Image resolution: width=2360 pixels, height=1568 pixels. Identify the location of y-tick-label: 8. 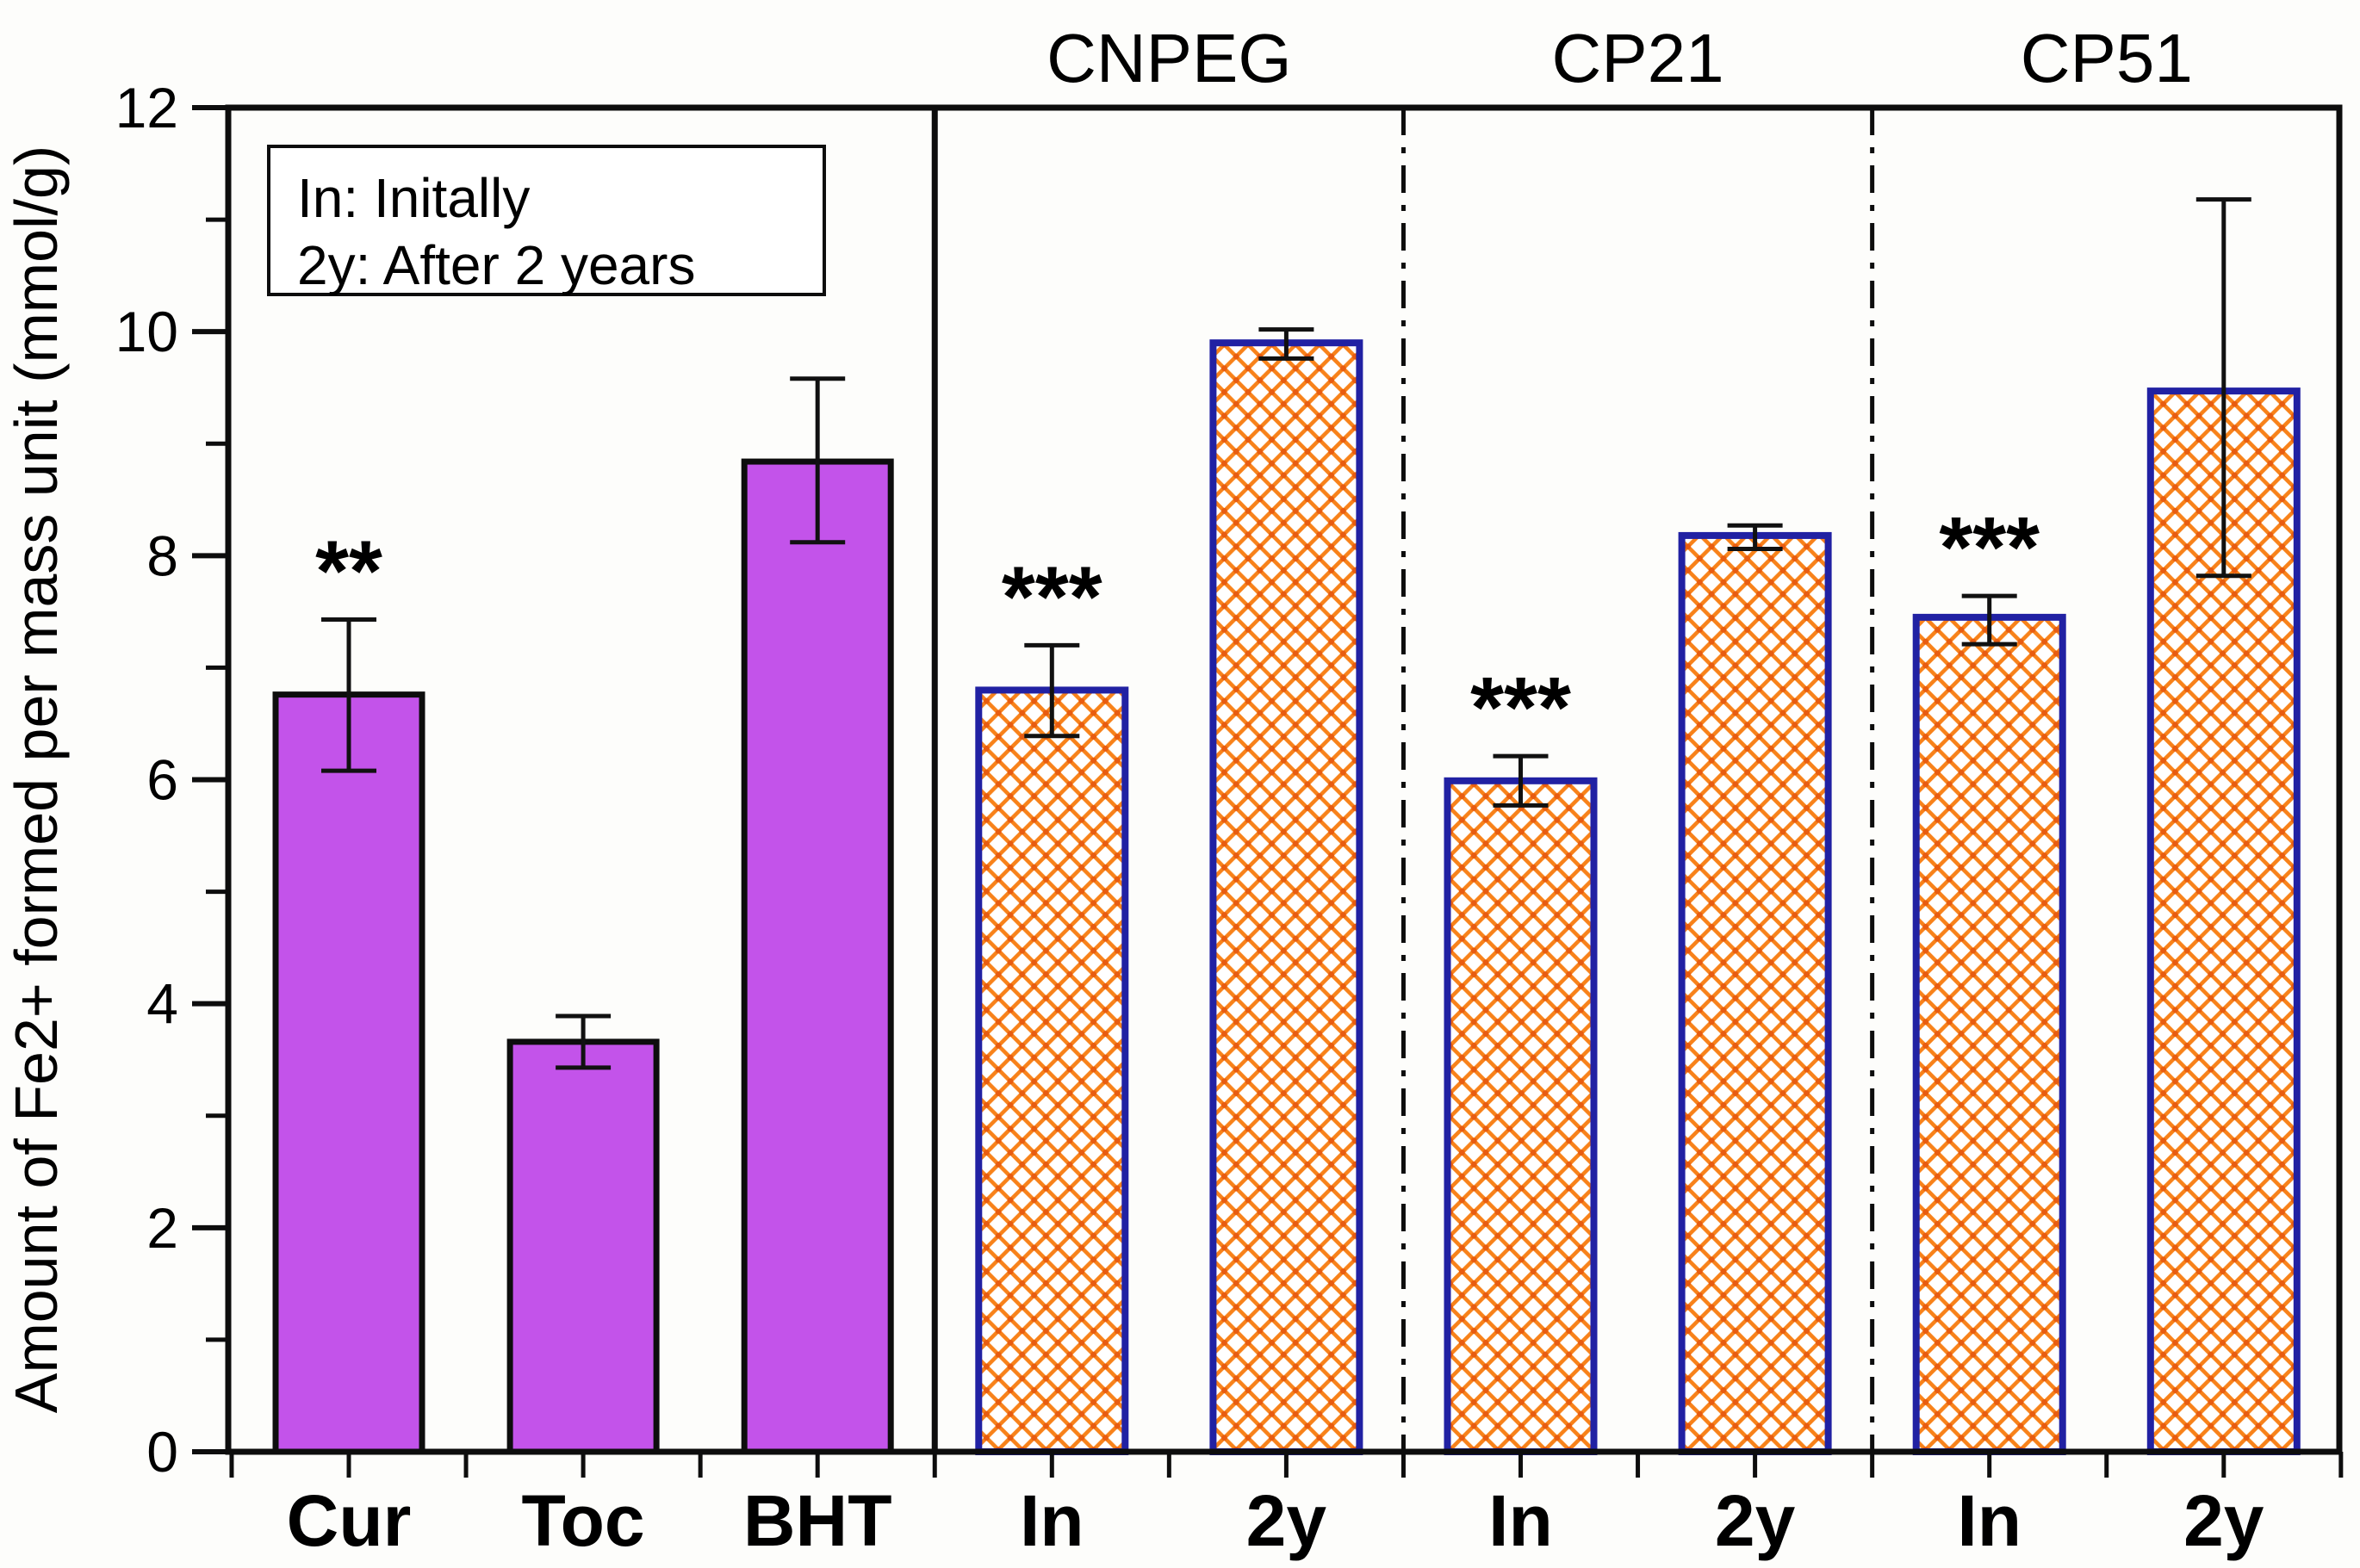
(162, 555).